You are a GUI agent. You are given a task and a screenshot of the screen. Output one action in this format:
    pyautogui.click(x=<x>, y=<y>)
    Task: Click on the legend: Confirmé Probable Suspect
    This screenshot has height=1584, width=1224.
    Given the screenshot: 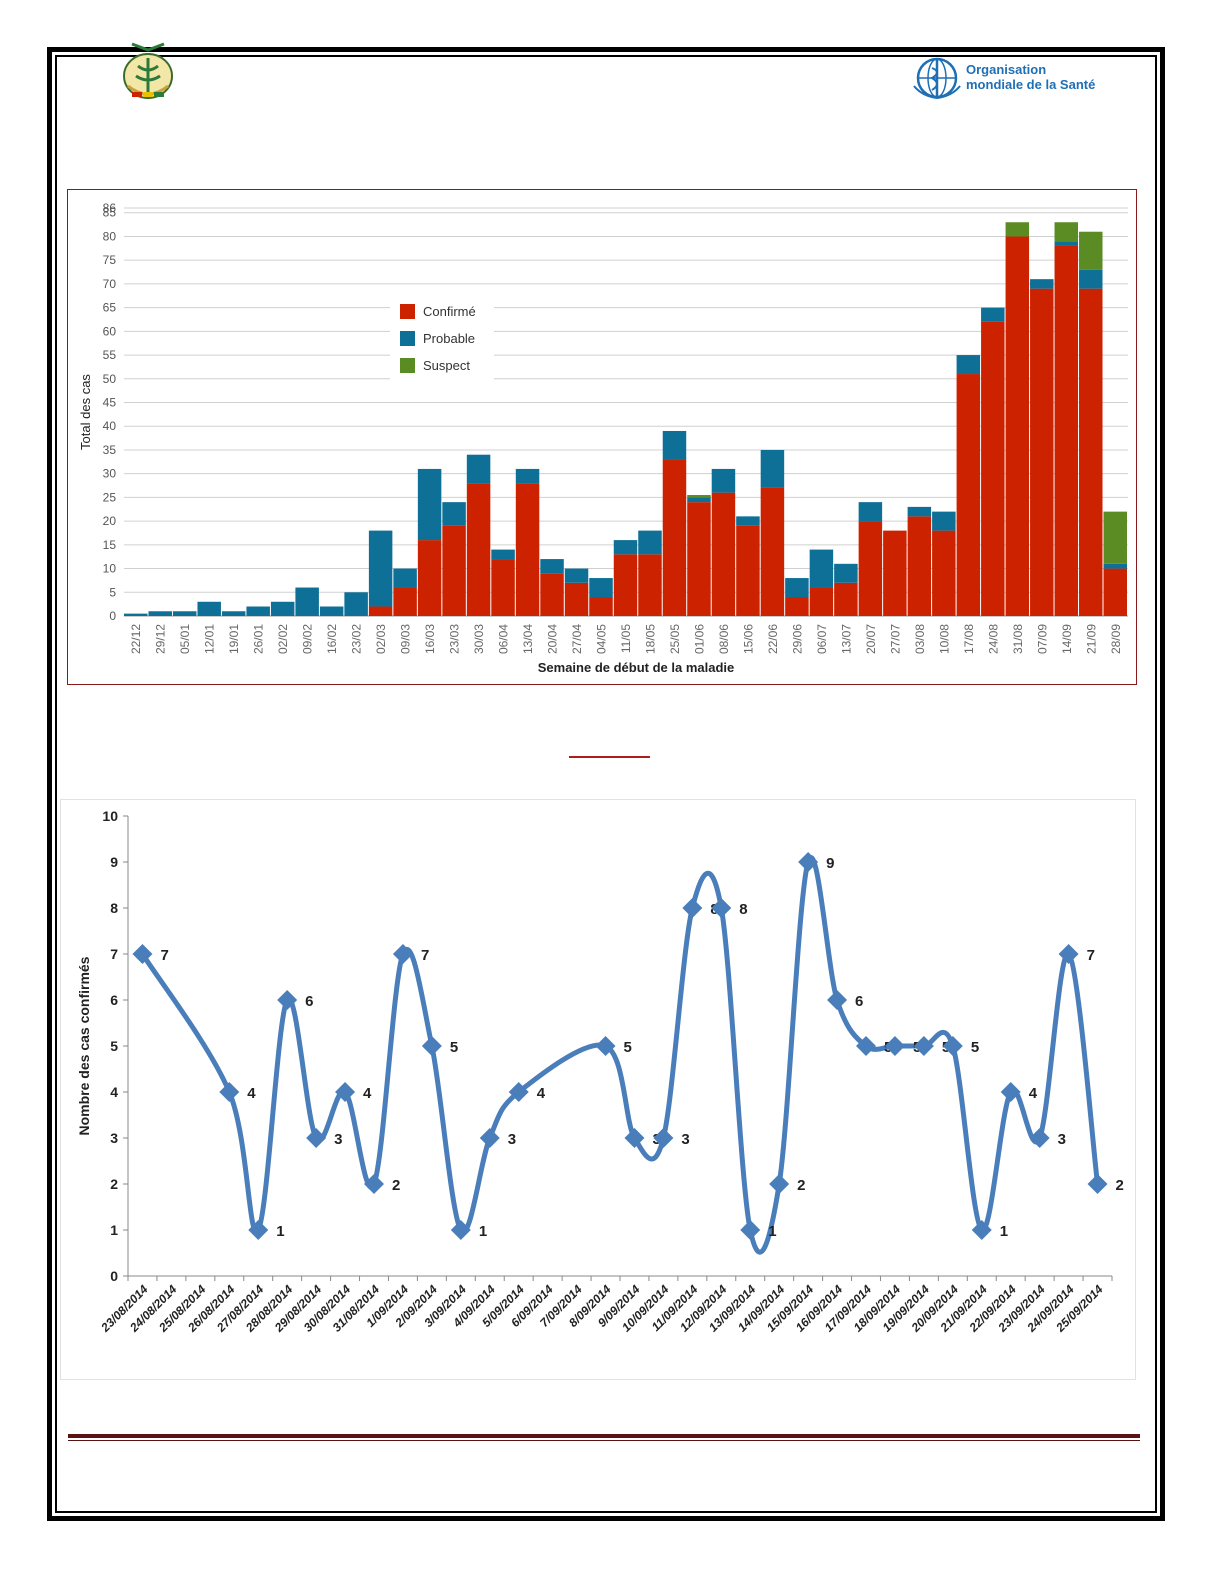 What is the action you would take?
    pyautogui.click(x=442, y=340)
    